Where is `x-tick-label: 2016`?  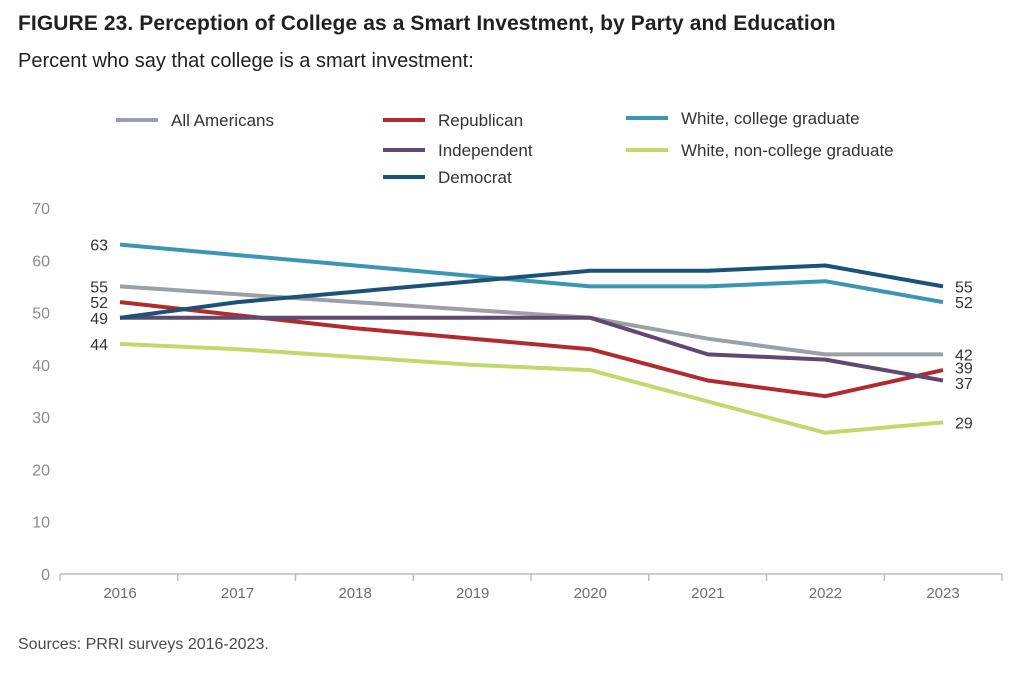
x-tick-label: 2016 is located at coordinates (119, 593).